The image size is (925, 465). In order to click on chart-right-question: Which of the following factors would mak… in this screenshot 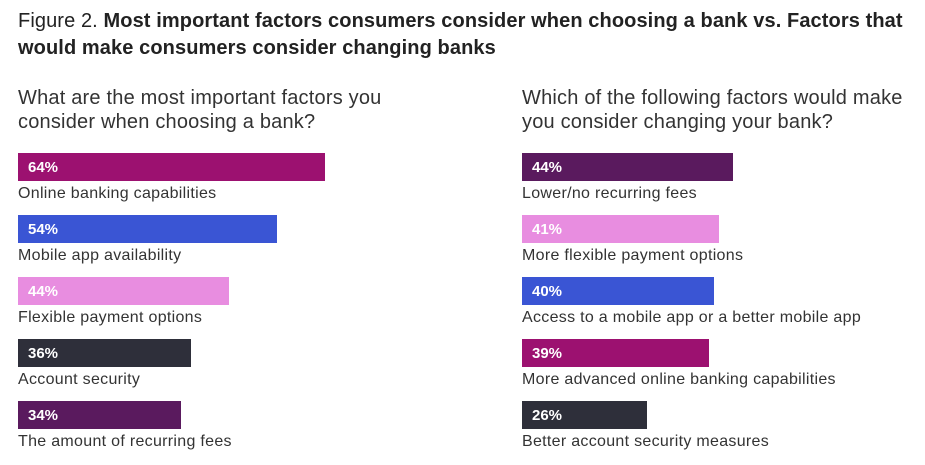, I will do `click(712, 110)`.